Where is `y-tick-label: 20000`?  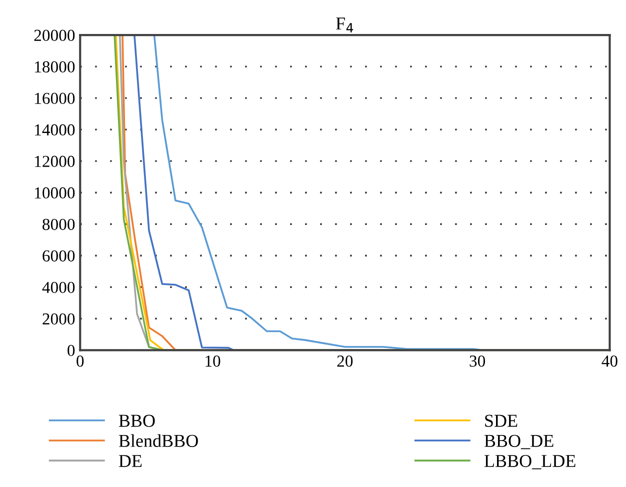 y-tick-label: 20000 is located at coordinates (54, 36).